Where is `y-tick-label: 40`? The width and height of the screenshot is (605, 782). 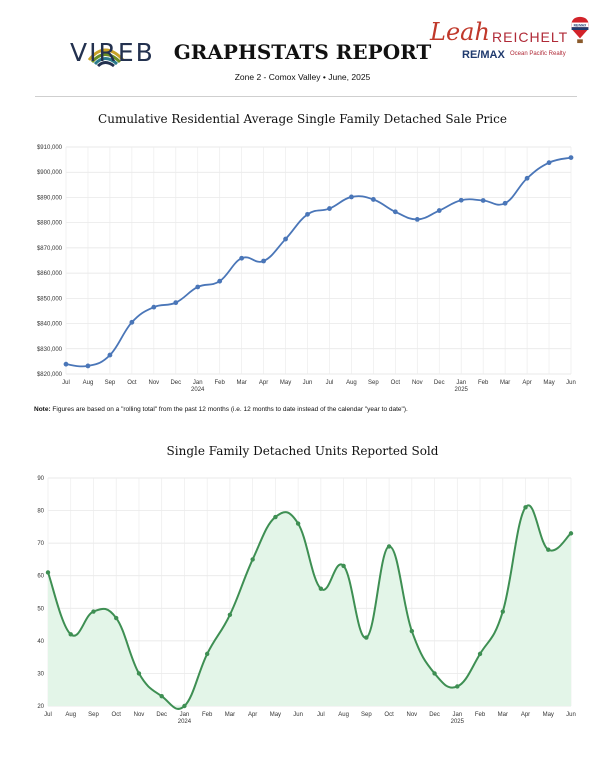 y-tick-label: 40 is located at coordinates (40, 642).